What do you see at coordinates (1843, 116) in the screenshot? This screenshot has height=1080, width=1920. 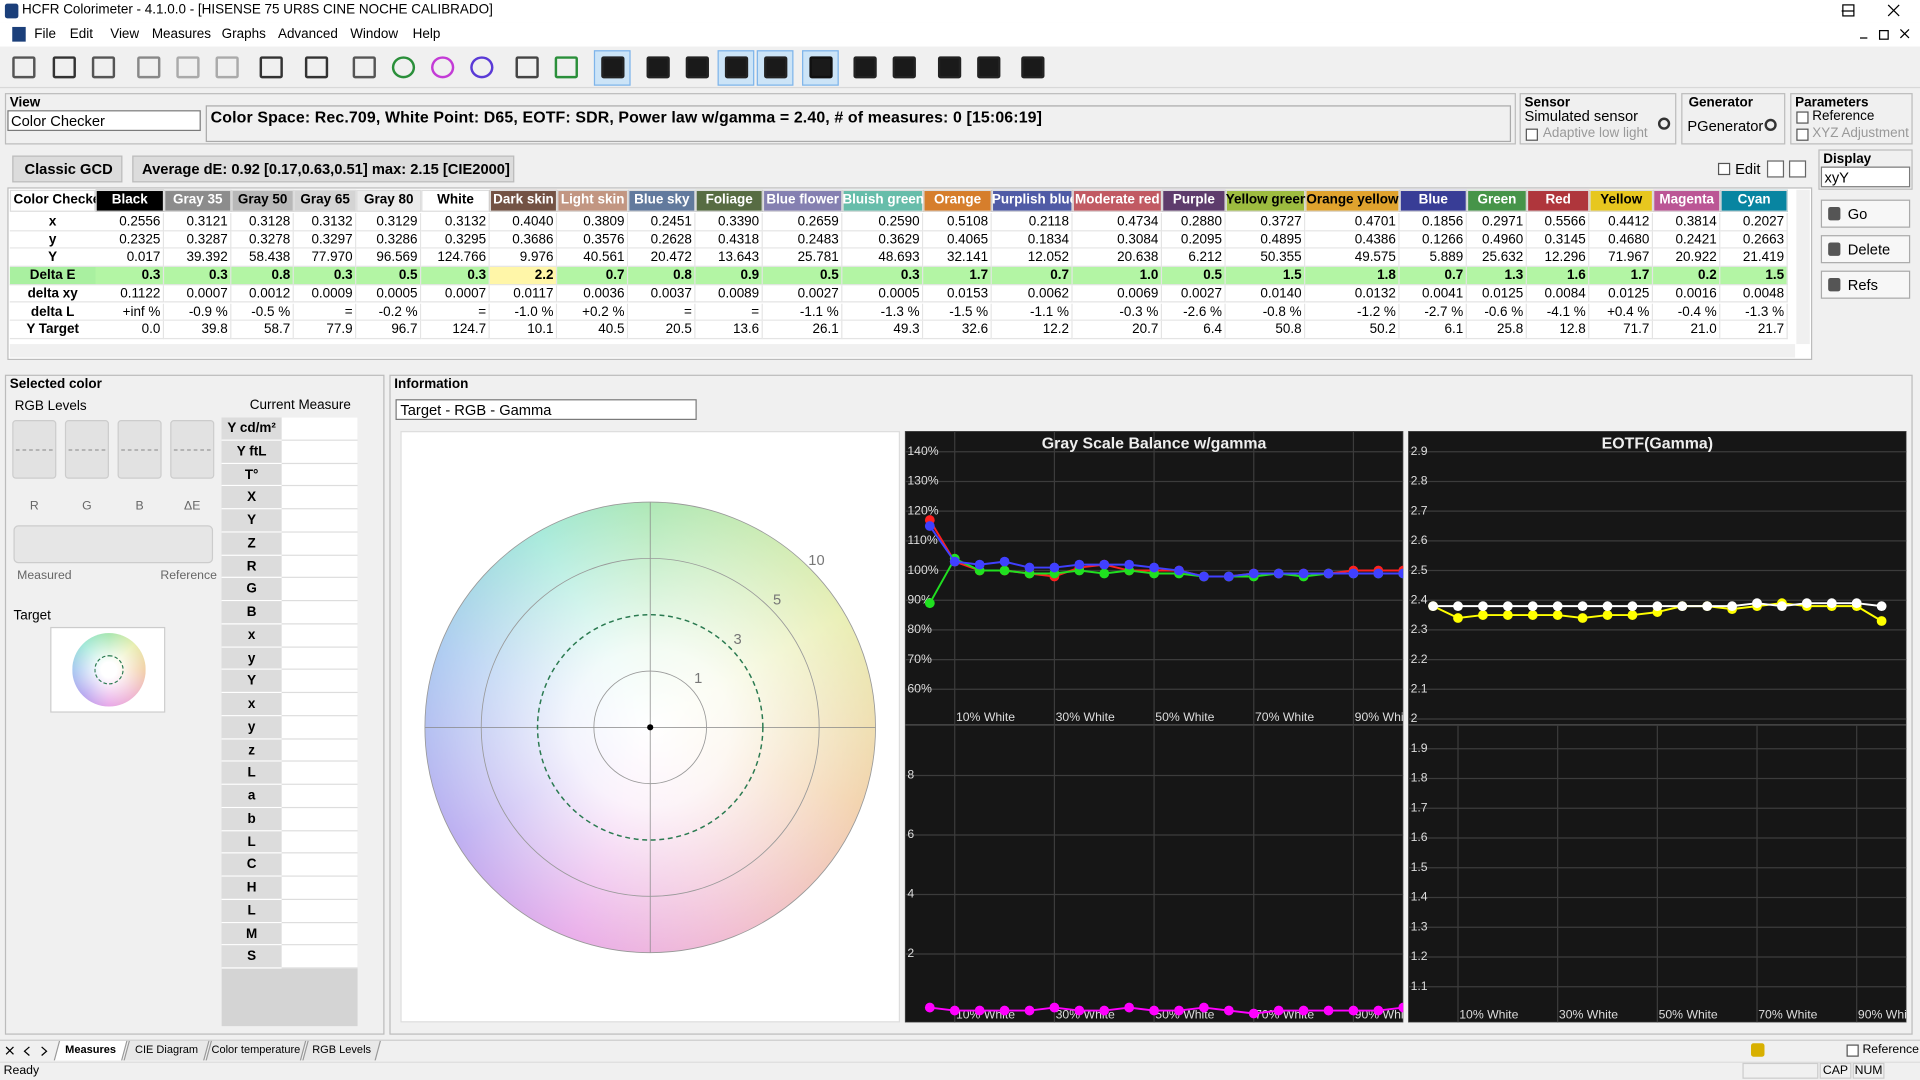 I see `parameter-option: Reference` at bounding box center [1843, 116].